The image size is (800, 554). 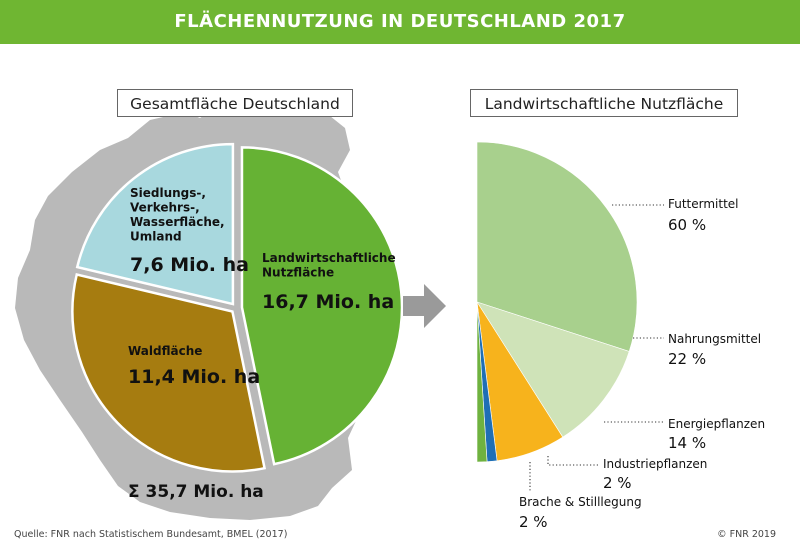 I want to click on pie-left-total: Σ 35,7 Mio. ha, so click(x=196, y=492).